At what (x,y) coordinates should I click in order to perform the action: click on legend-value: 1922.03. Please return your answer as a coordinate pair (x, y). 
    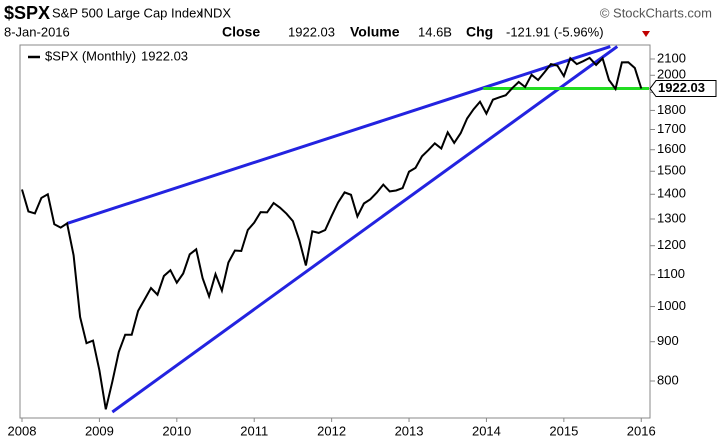
    Looking at the image, I should click on (164, 55).